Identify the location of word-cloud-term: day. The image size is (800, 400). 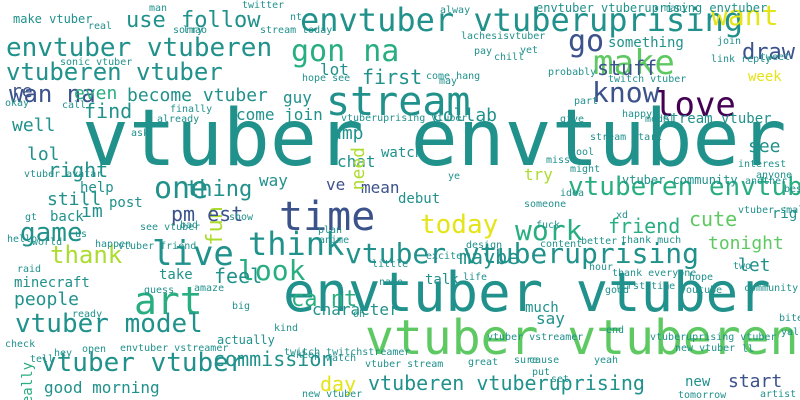
(338, 384).